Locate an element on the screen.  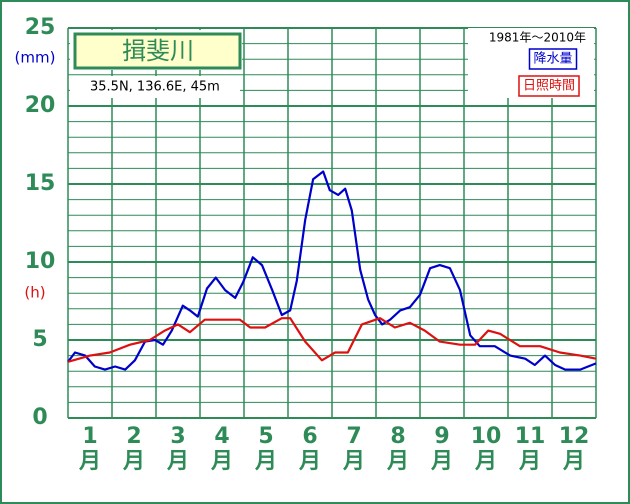
series-line is located at coordinates (332, 340).